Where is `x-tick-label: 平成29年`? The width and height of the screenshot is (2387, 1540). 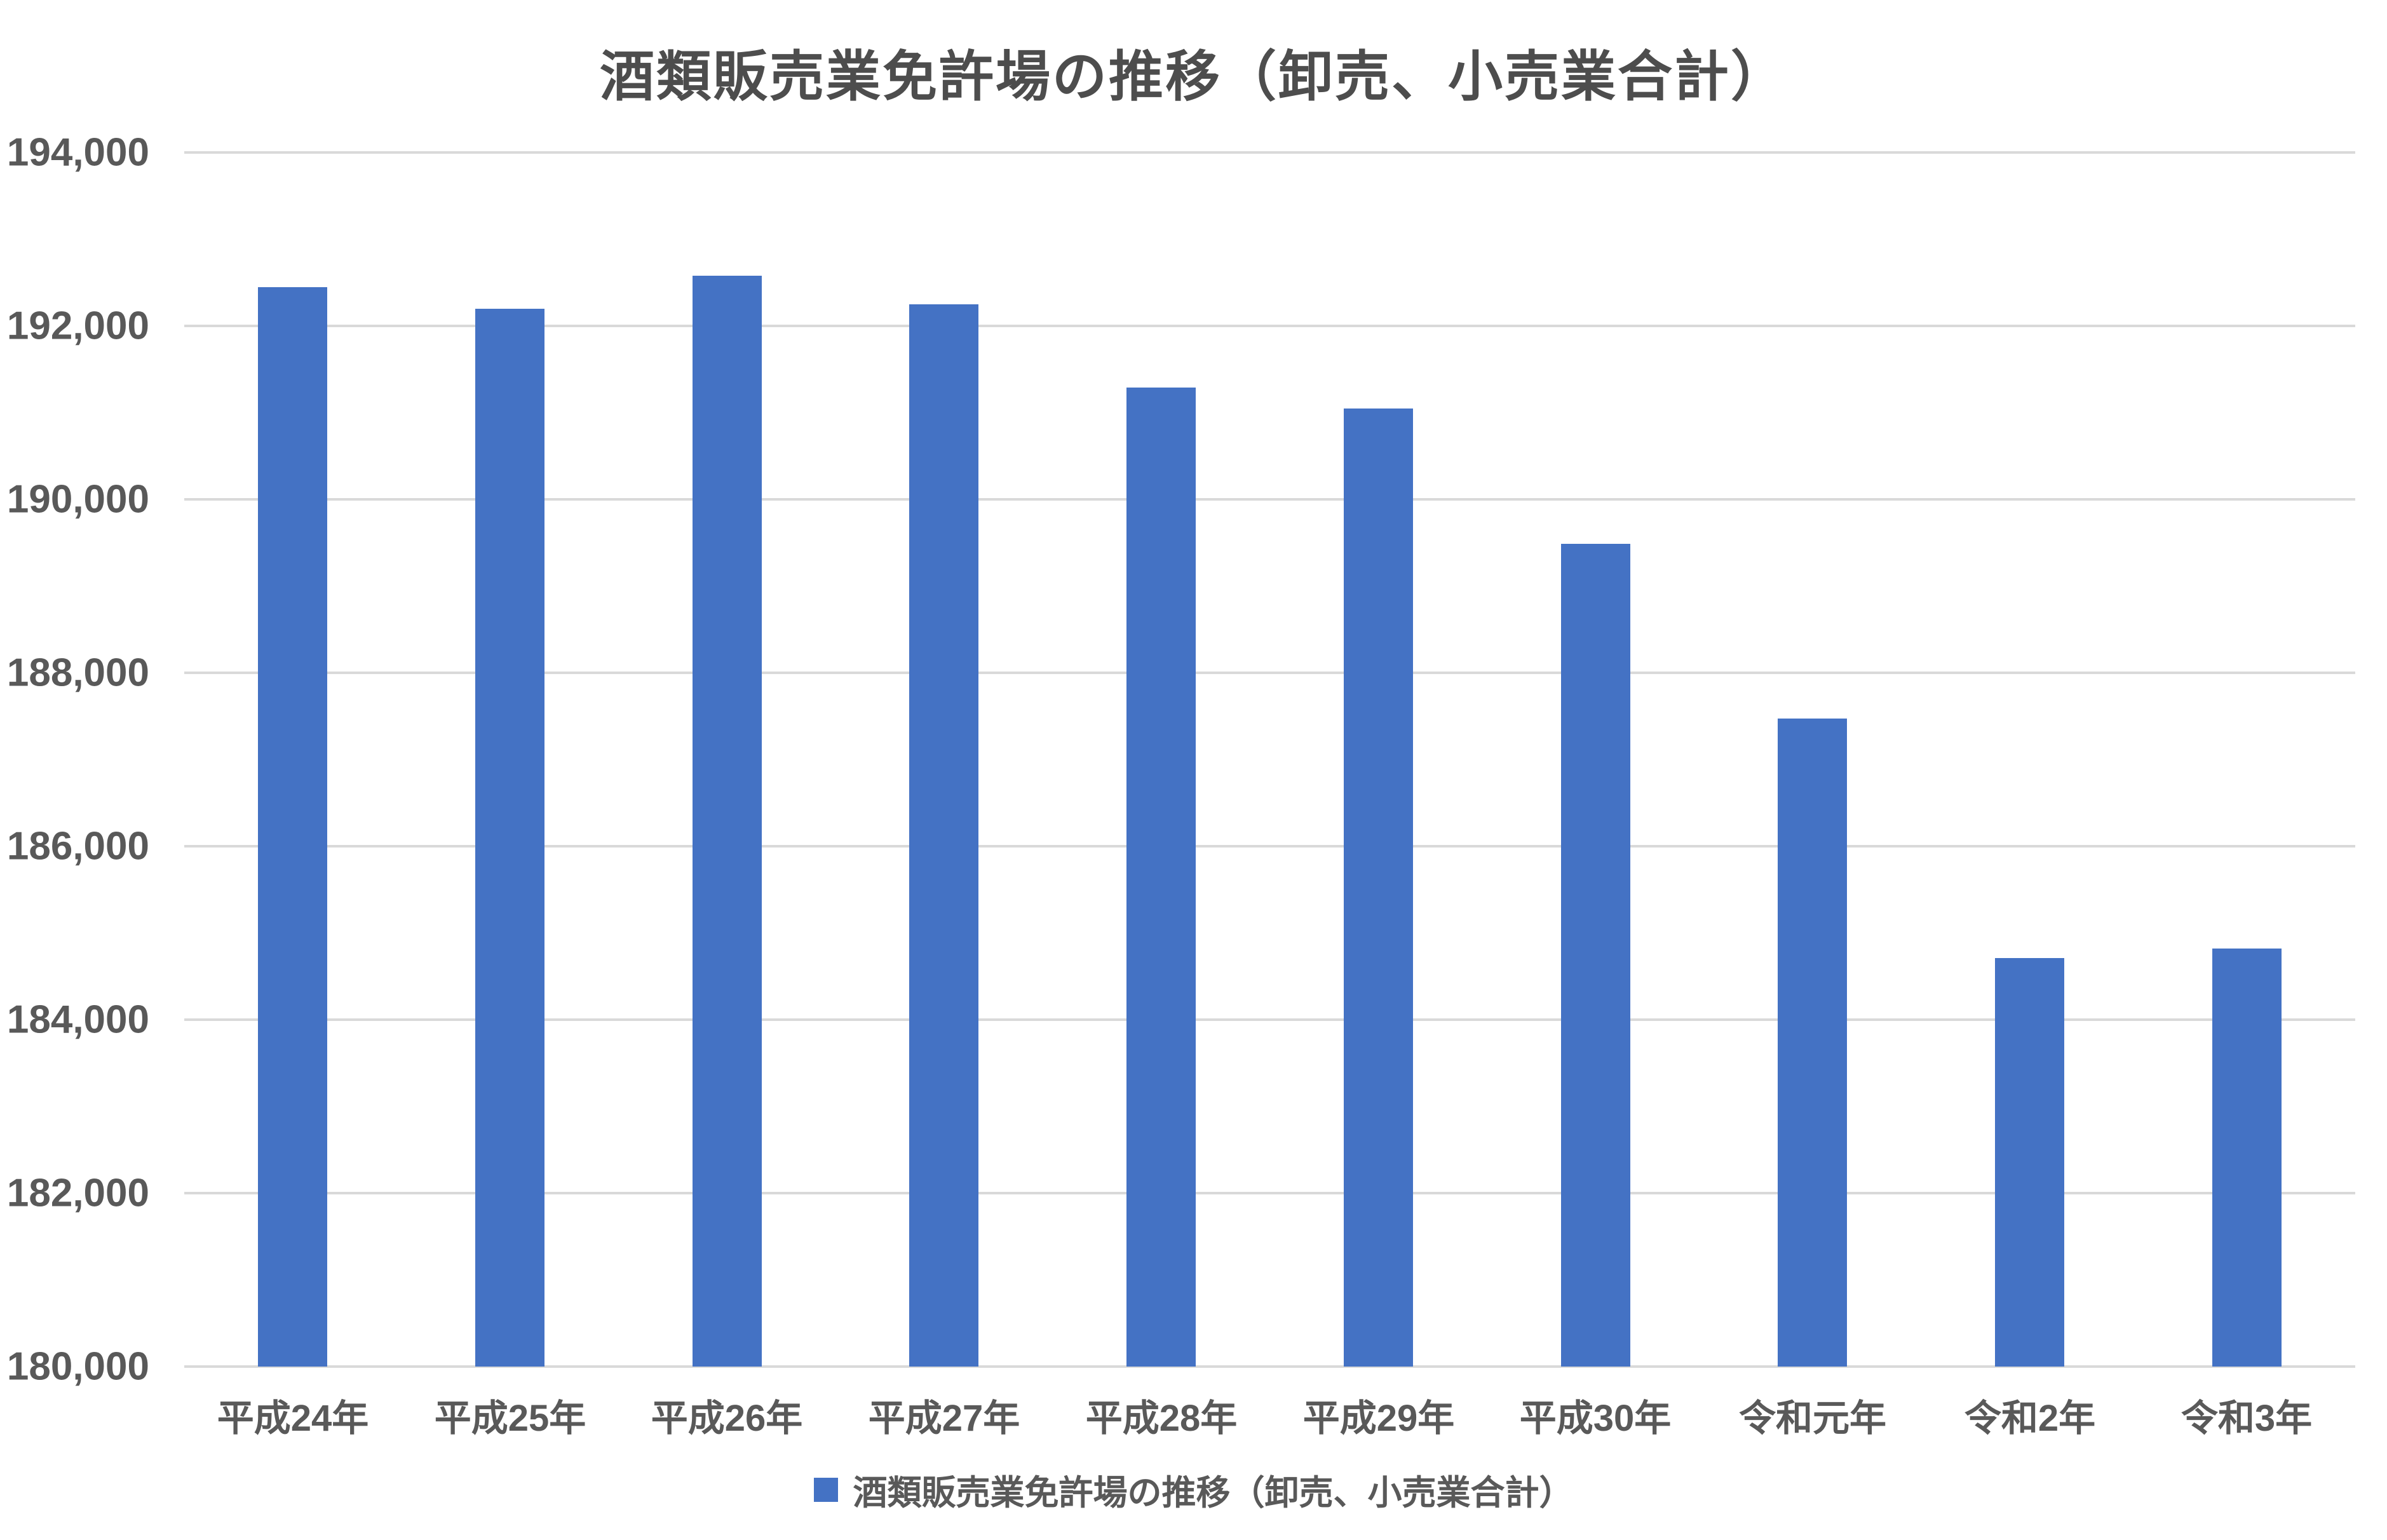
x-tick-label: 平成29年 is located at coordinates (1378, 1419).